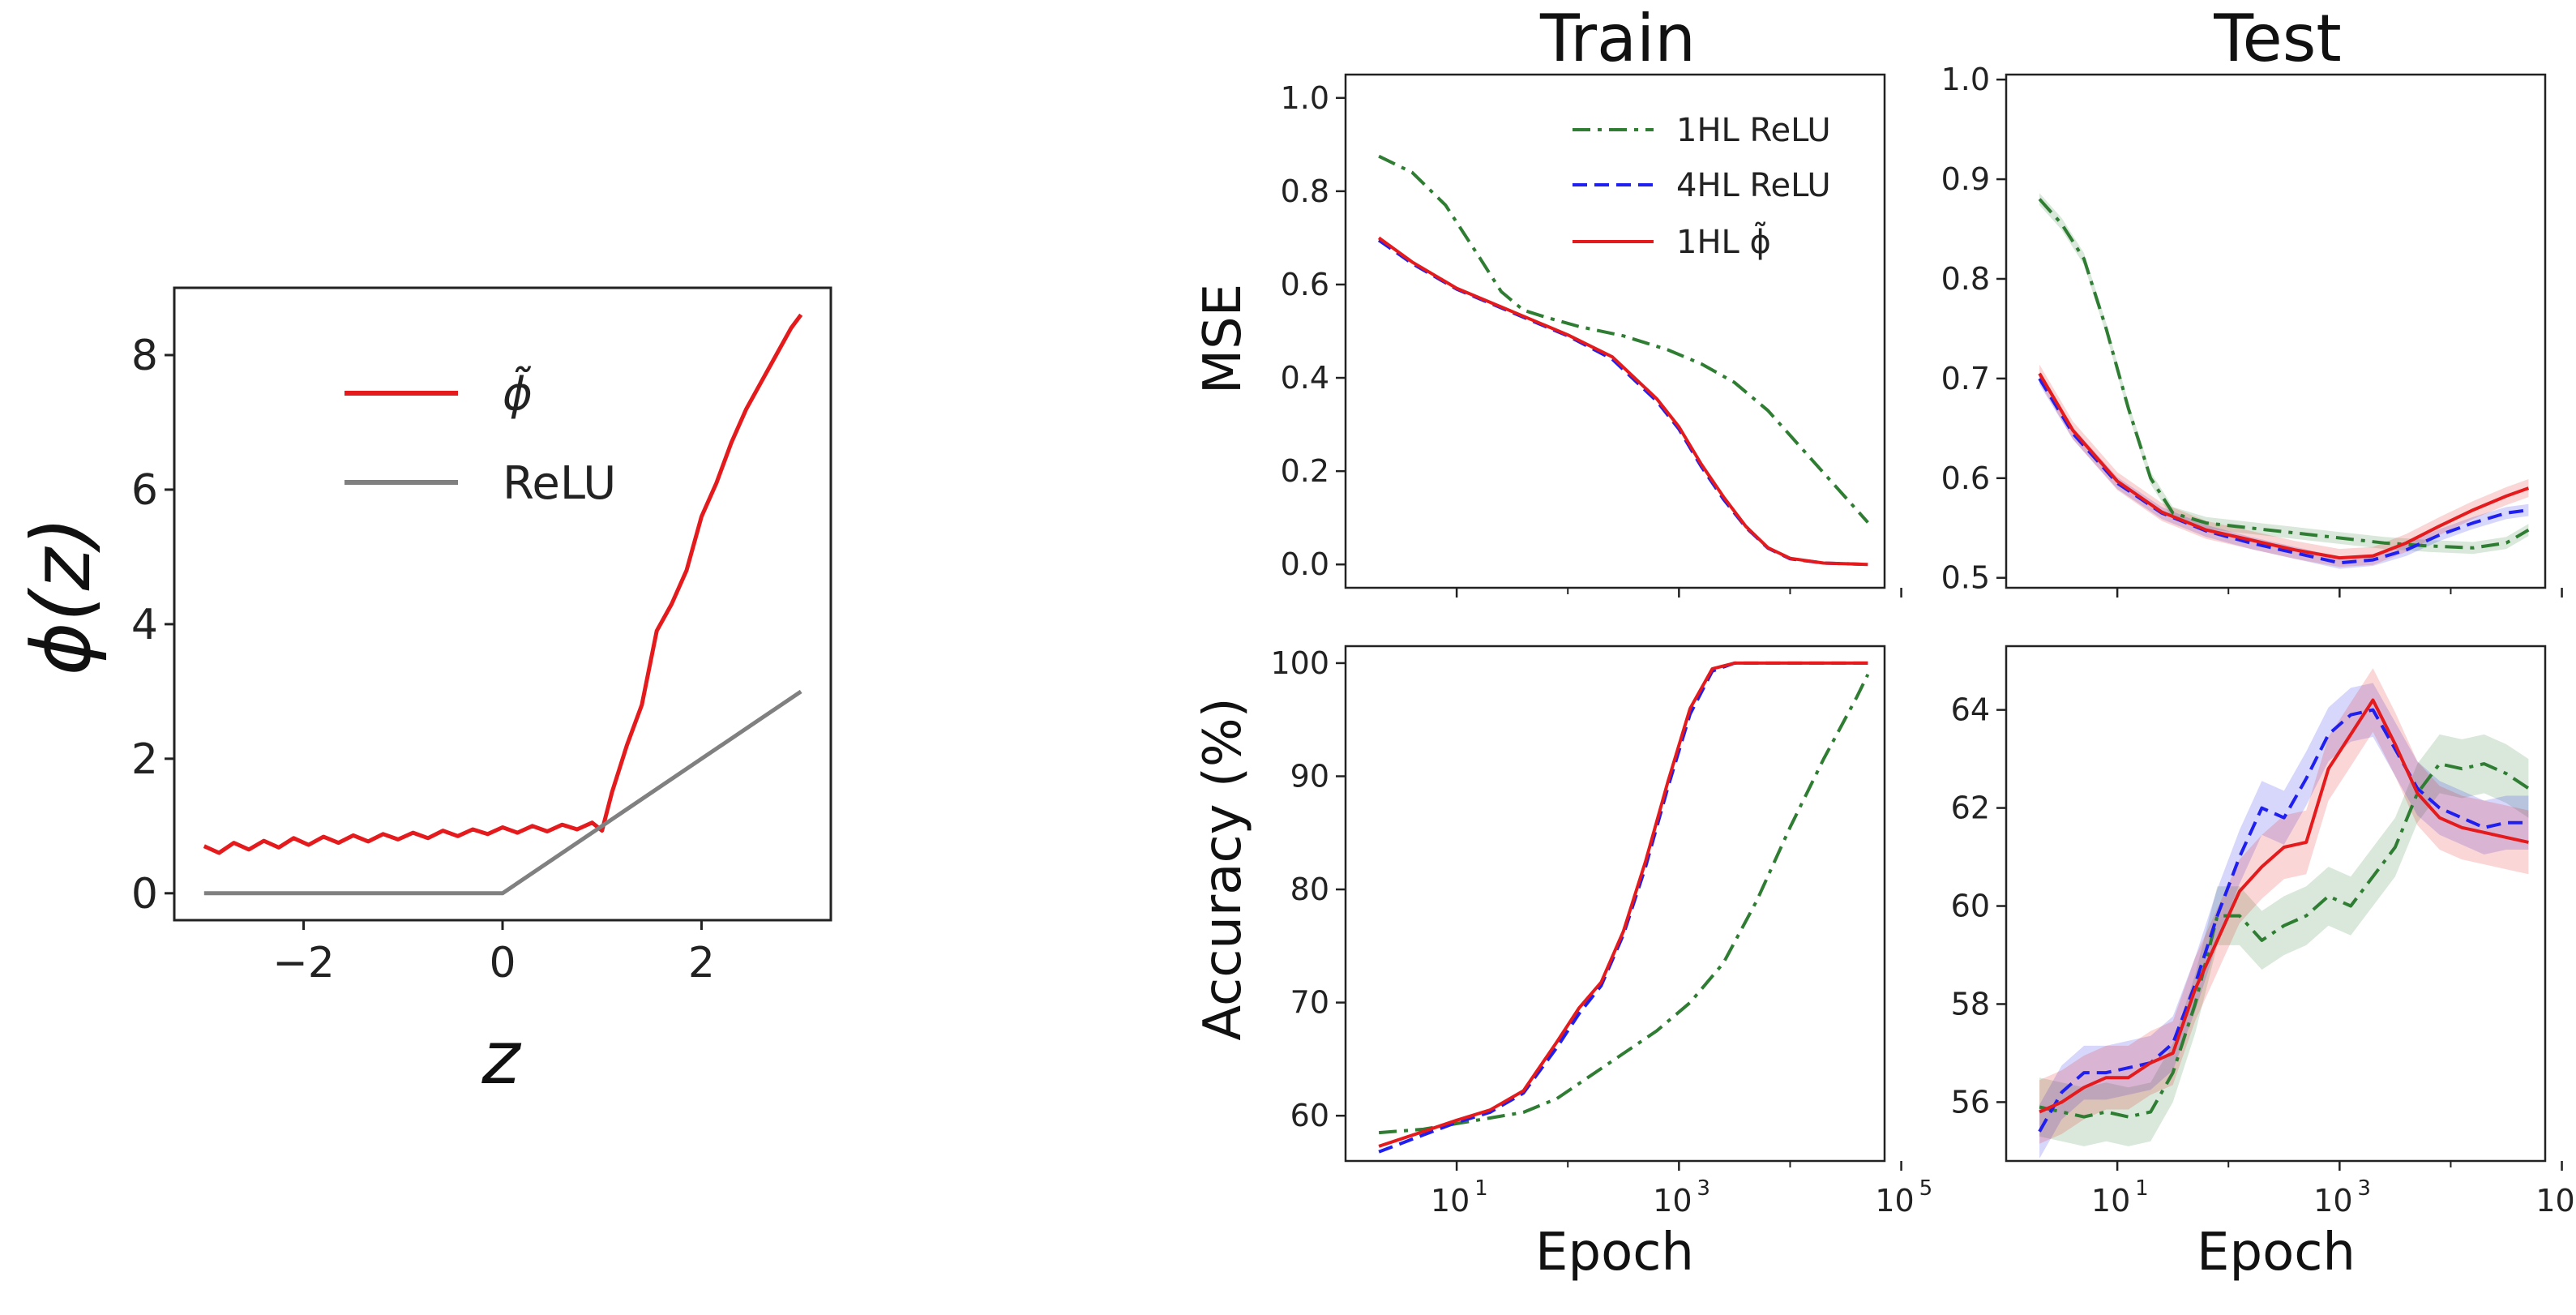 This screenshot has height=1315, width=2576. What do you see at coordinates (1309, 776) in the screenshot?
I see `ytick-label: 90` at bounding box center [1309, 776].